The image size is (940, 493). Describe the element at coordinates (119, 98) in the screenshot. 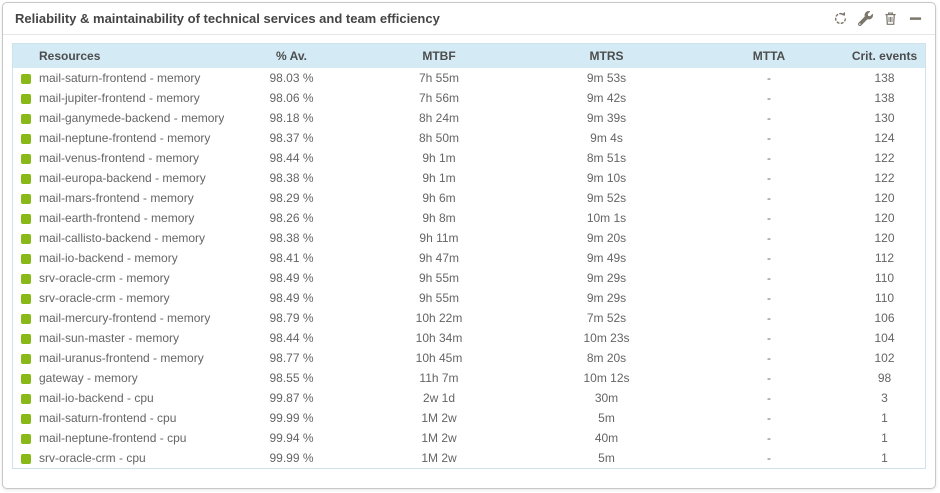

I see `resource-name: mail-jupiter-frontend - memory` at that location.